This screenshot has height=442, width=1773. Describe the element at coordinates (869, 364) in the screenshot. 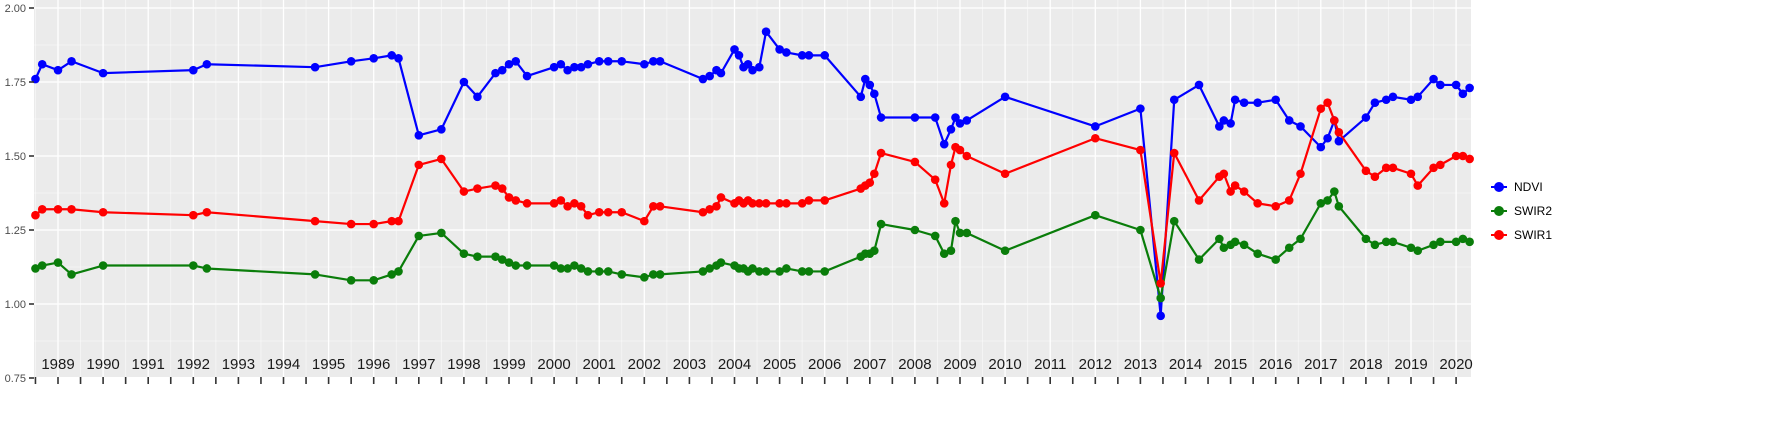

I see `svg-text: 2007` at that location.